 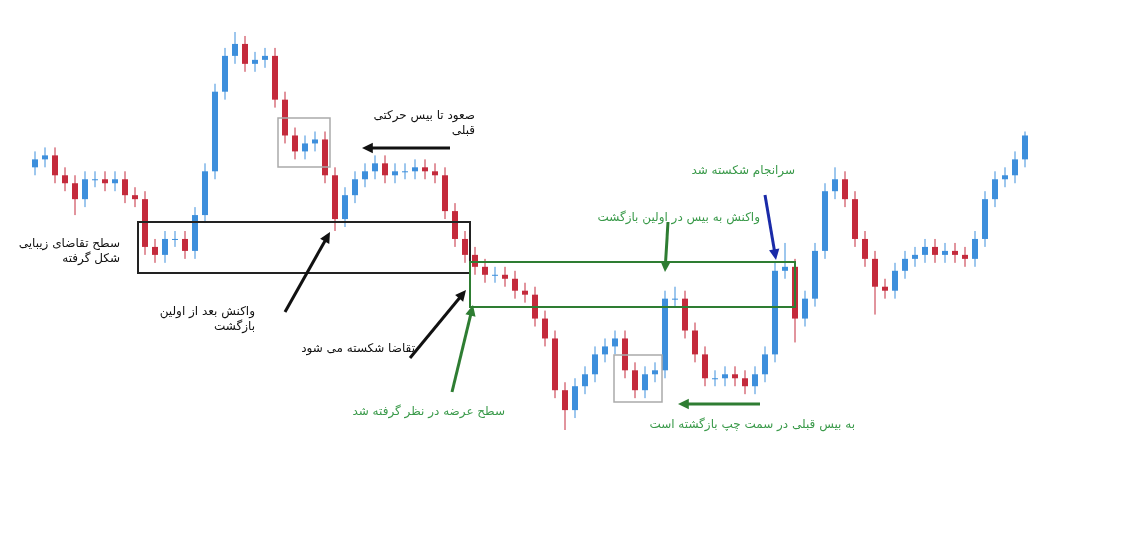 I want to click on annotation: سرانجام شکسته شد, so click(x=742, y=170).